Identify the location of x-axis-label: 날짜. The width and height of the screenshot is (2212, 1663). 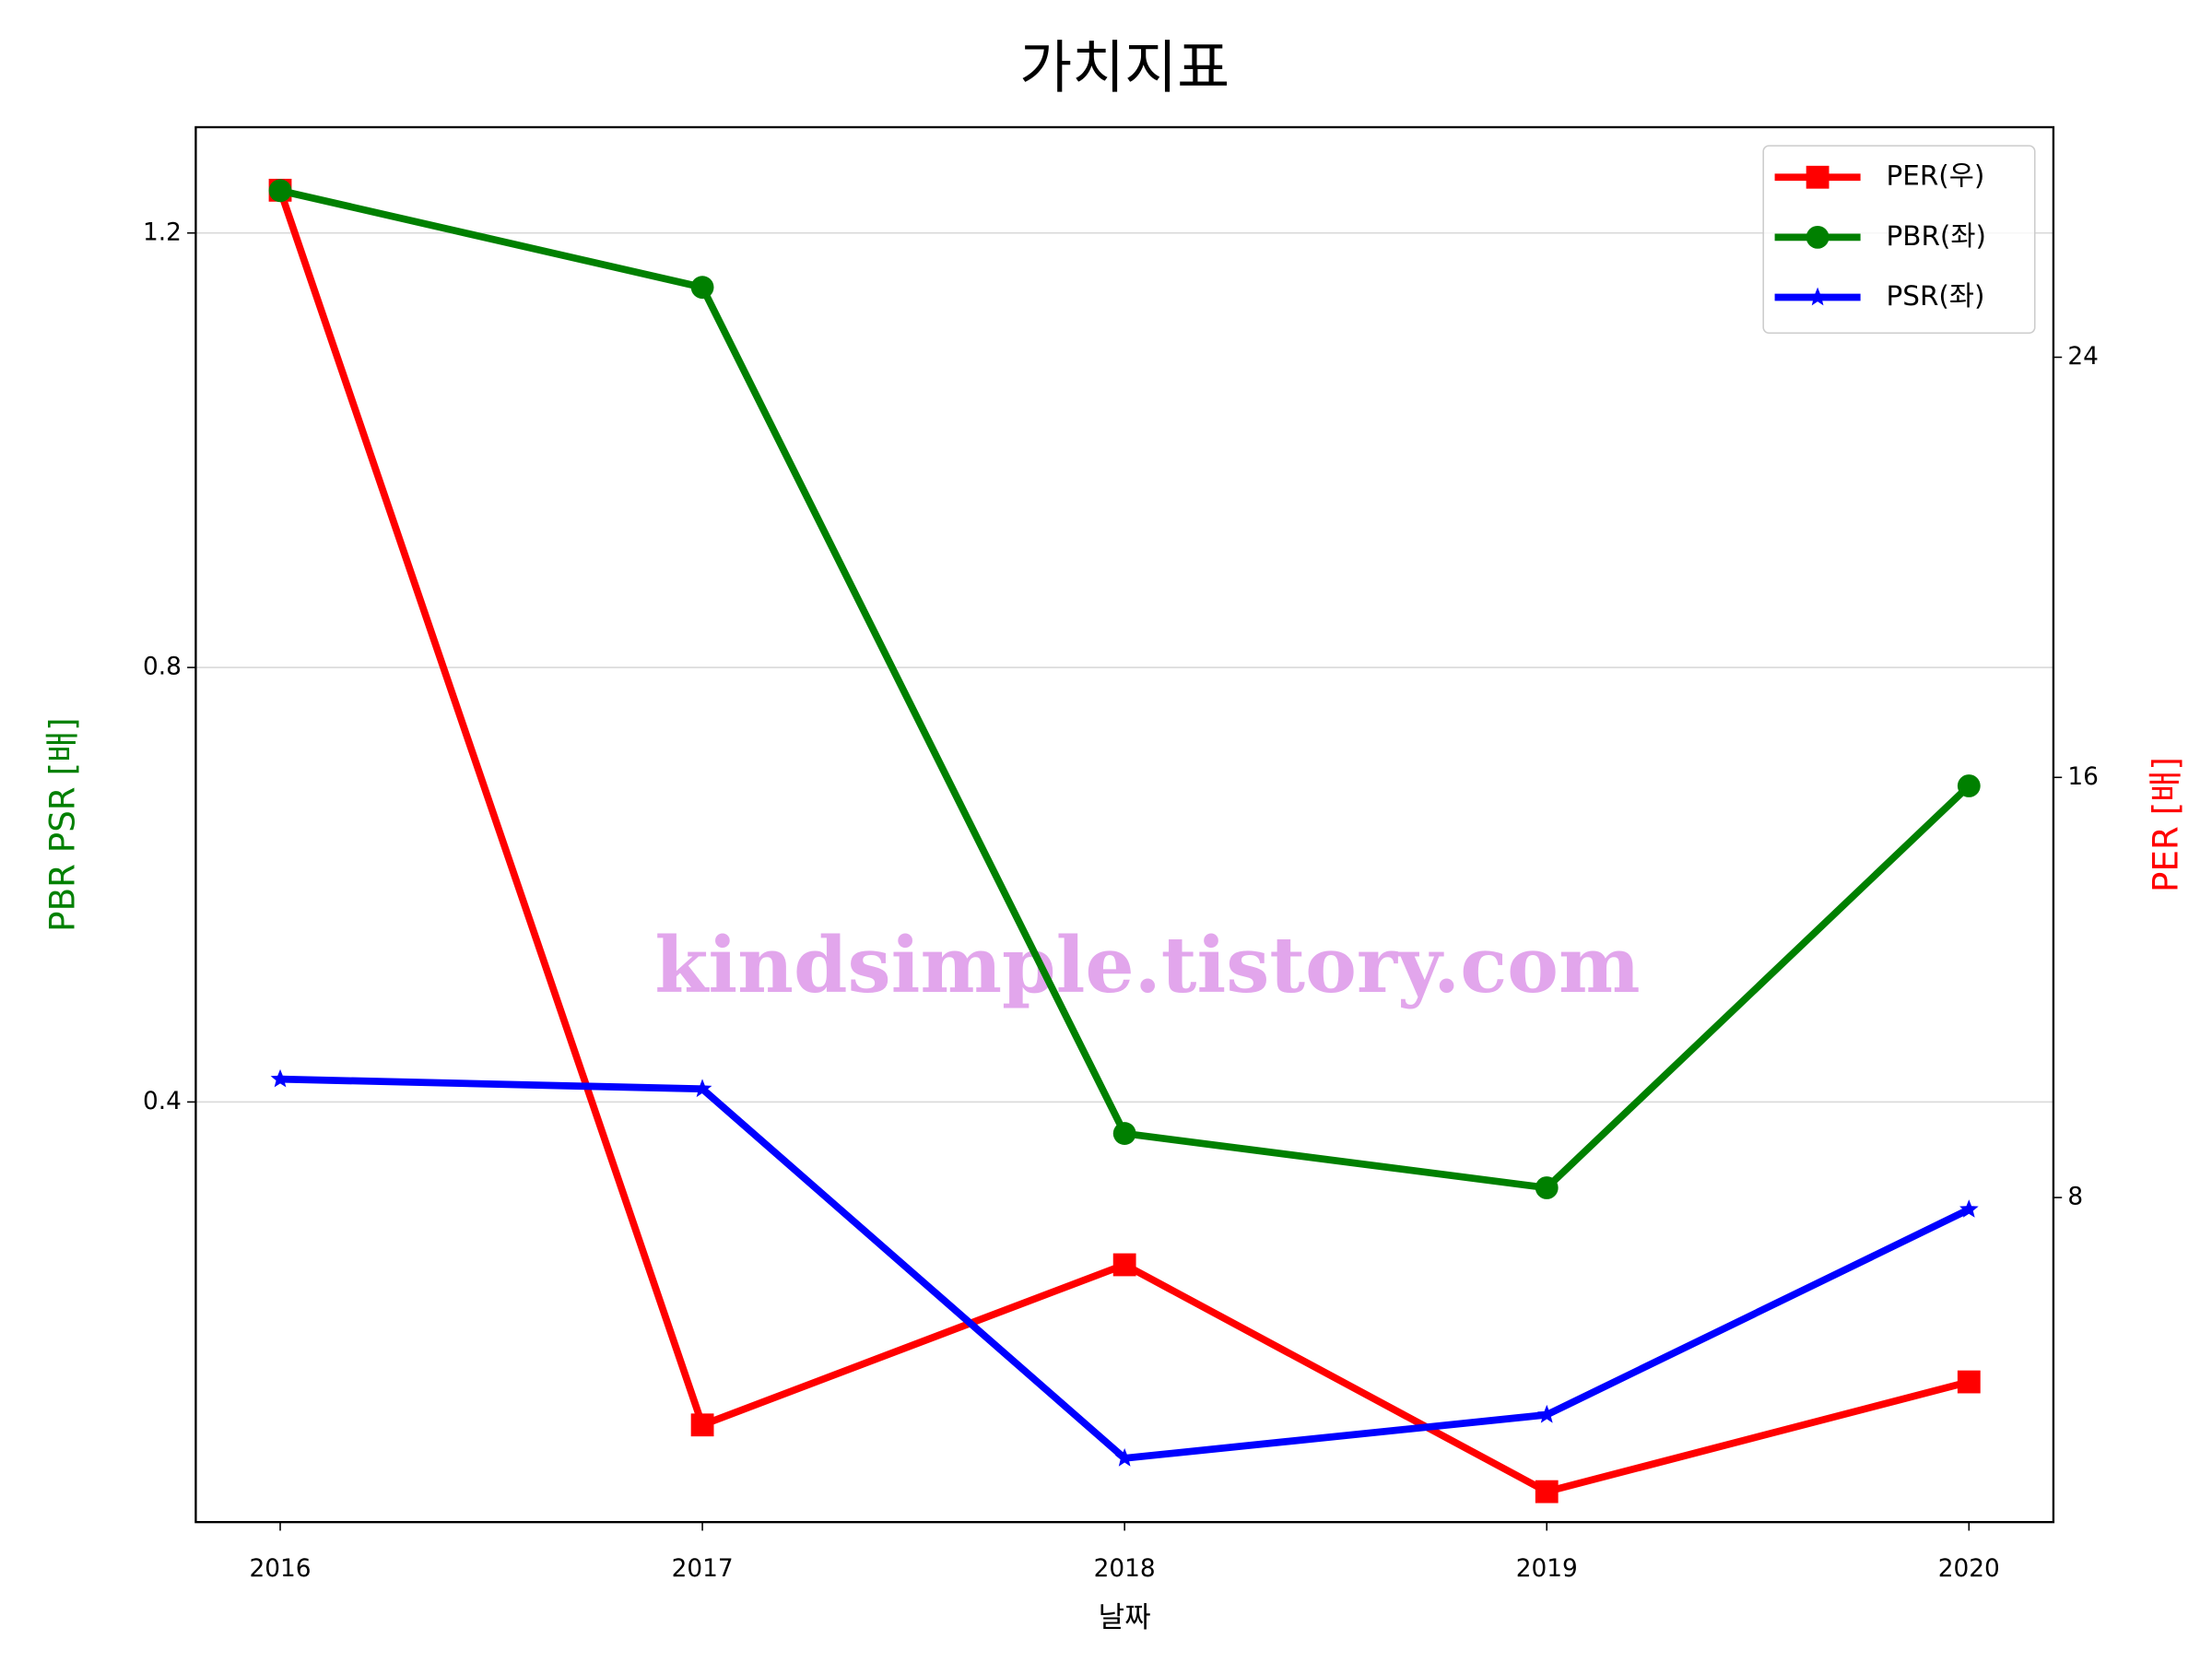
(1125, 1617).